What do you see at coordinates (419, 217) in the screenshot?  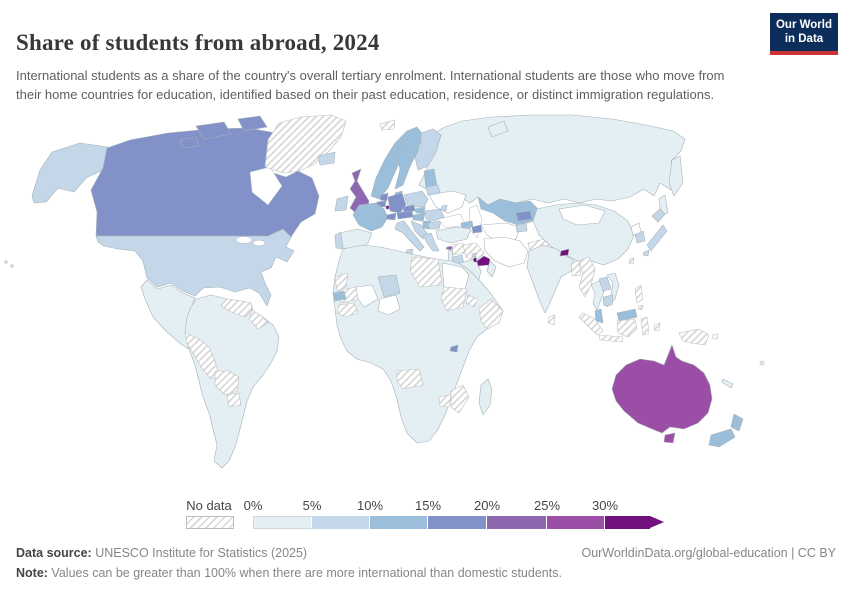 I see `hungary-region` at bounding box center [419, 217].